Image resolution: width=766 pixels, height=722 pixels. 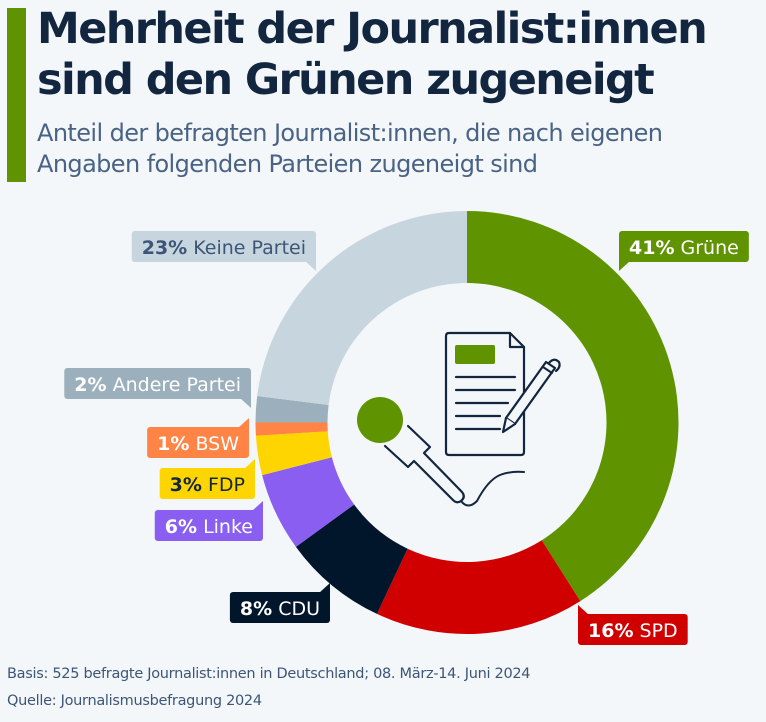 I want to click on label-text: 3% FDP, so click(x=207, y=485).